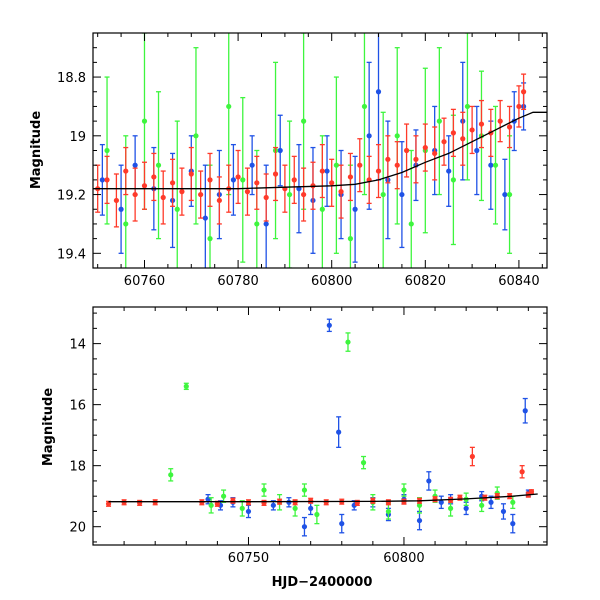 This screenshot has width=600, height=600. Describe the element at coordinates (323, 498) in the screenshot. I see `bottom-model-curve` at that location.